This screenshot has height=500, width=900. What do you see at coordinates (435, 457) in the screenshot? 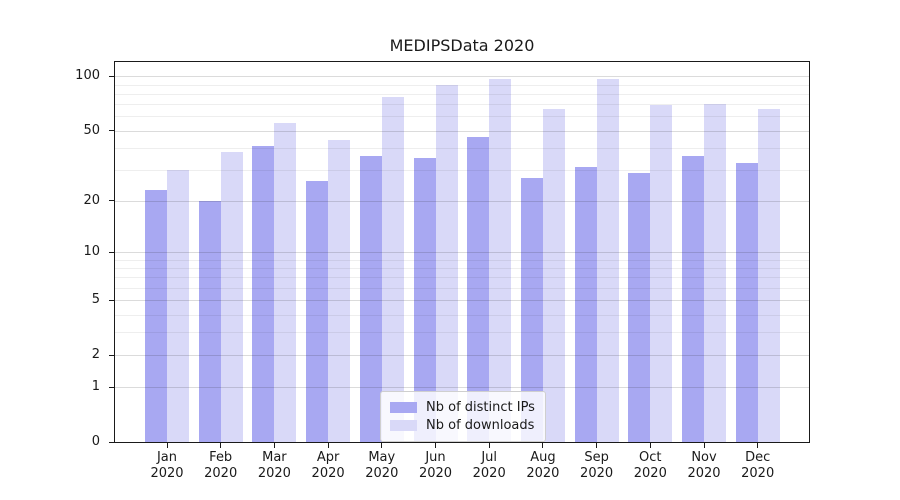
I see `x-tick-label-month: Jun` at bounding box center [435, 457].